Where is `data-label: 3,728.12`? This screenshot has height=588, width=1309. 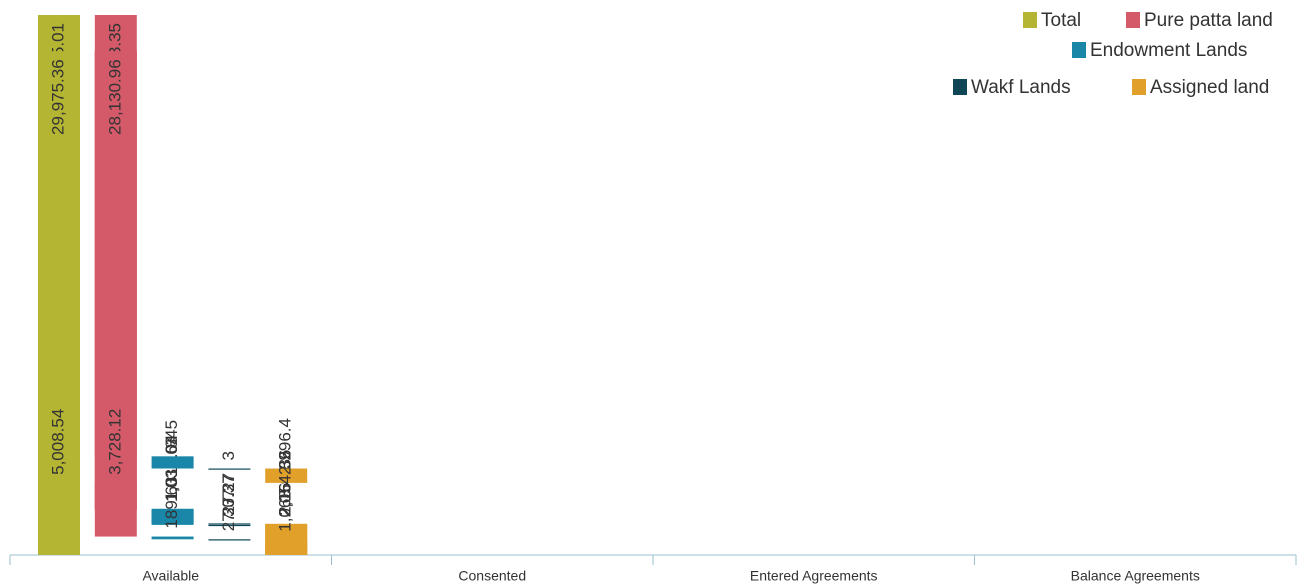 data-label: 3,728.12 is located at coordinates (114, 442).